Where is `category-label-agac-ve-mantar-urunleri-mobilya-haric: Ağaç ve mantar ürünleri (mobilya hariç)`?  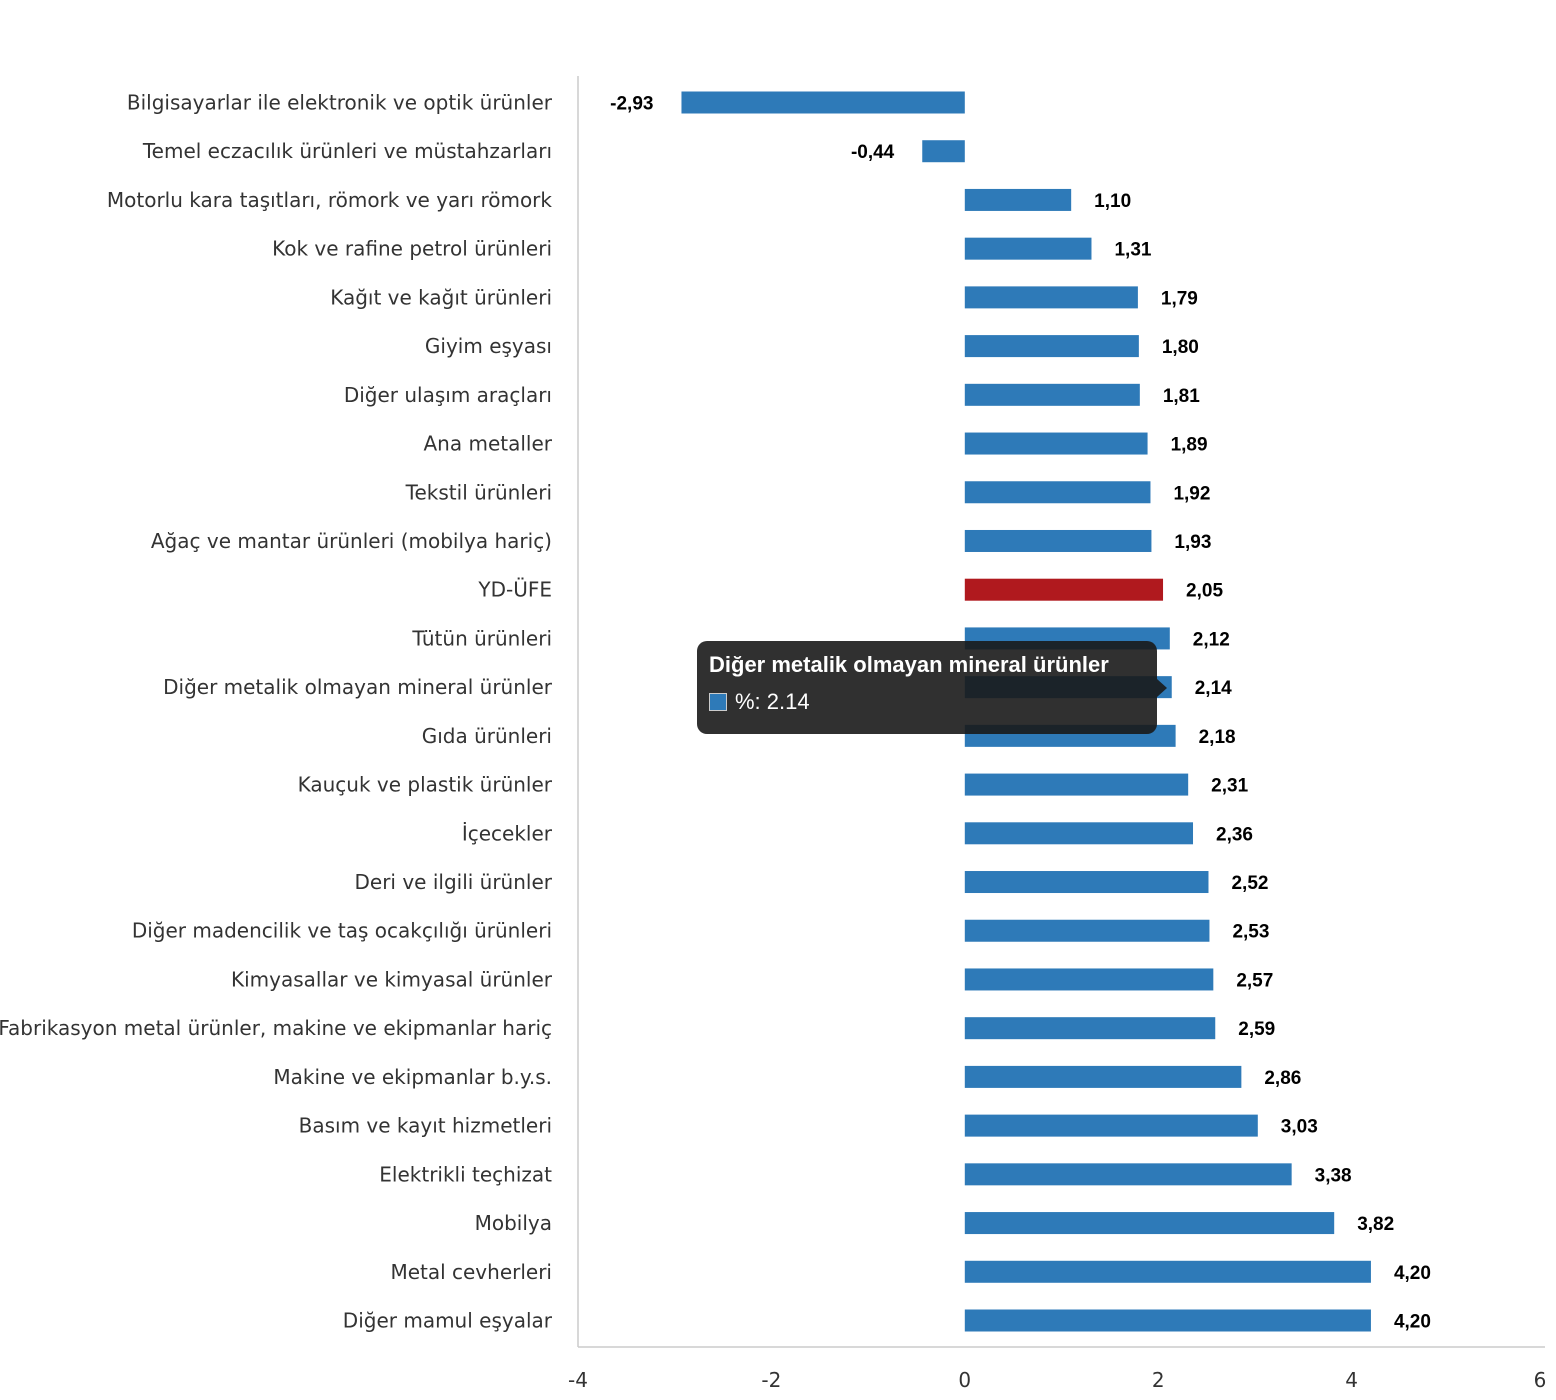 category-label-agac-ve-mantar-urunleri-mobilya-haric: Ağaç ve mantar ürünleri (mobilya hariç) is located at coordinates (351, 541).